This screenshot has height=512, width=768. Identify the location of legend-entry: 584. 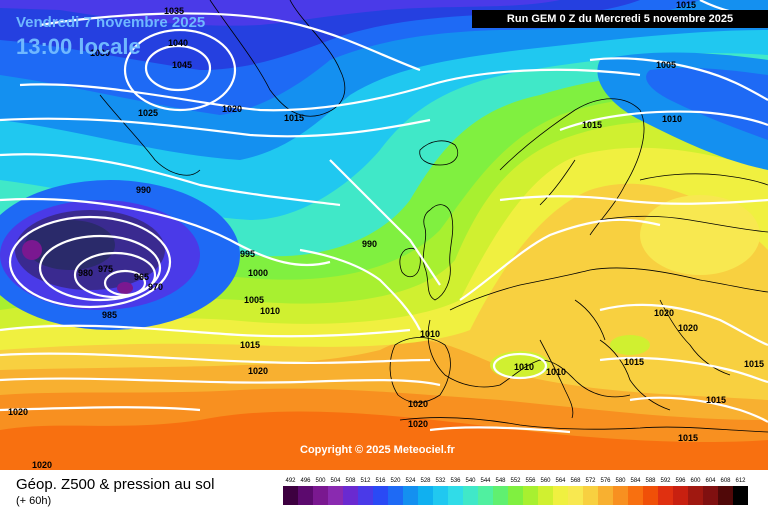
(635, 491).